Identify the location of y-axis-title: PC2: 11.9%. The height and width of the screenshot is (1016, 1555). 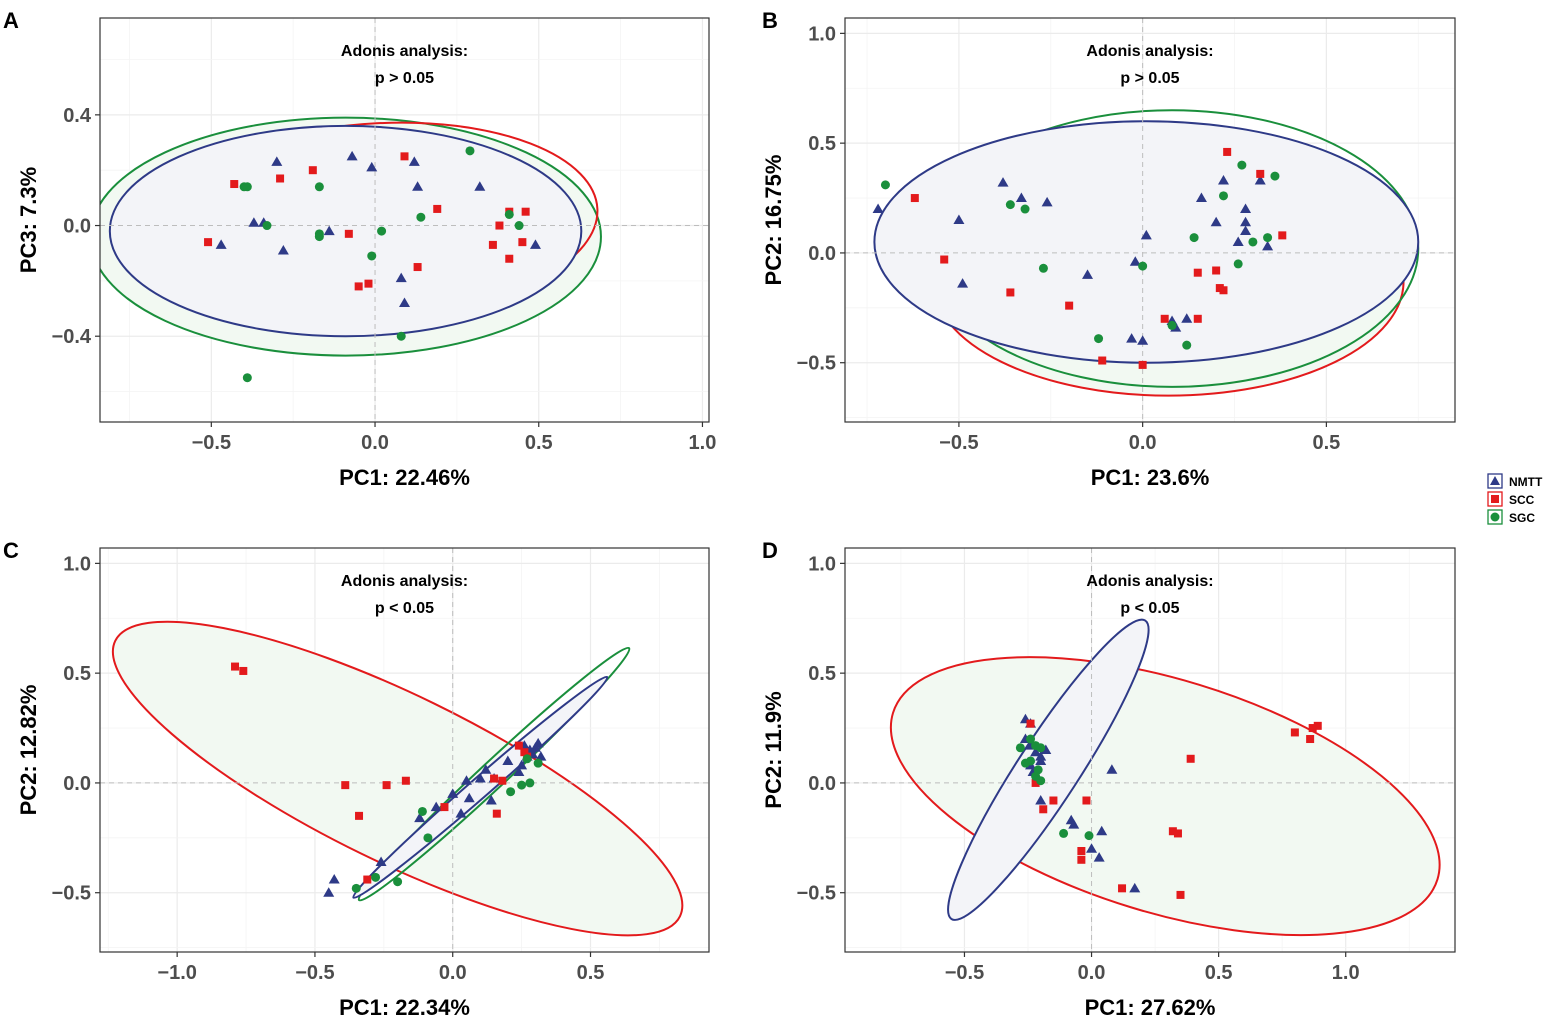
(773, 749).